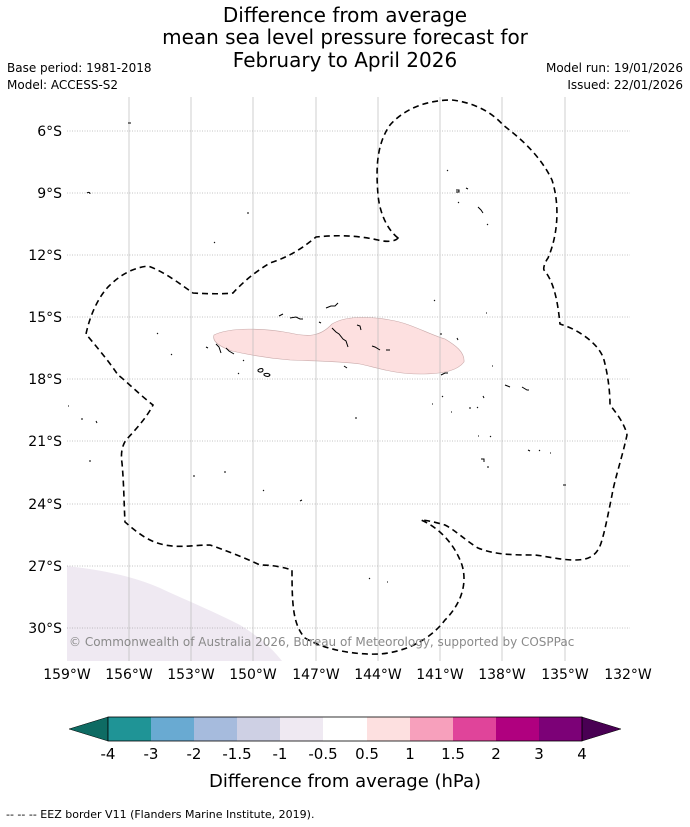 The image size is (690, 827). Describe the element at coordinates (345, 37) in the screenshot. I see `chart-title-line2: mean sea level pressure forecast for` at that location.